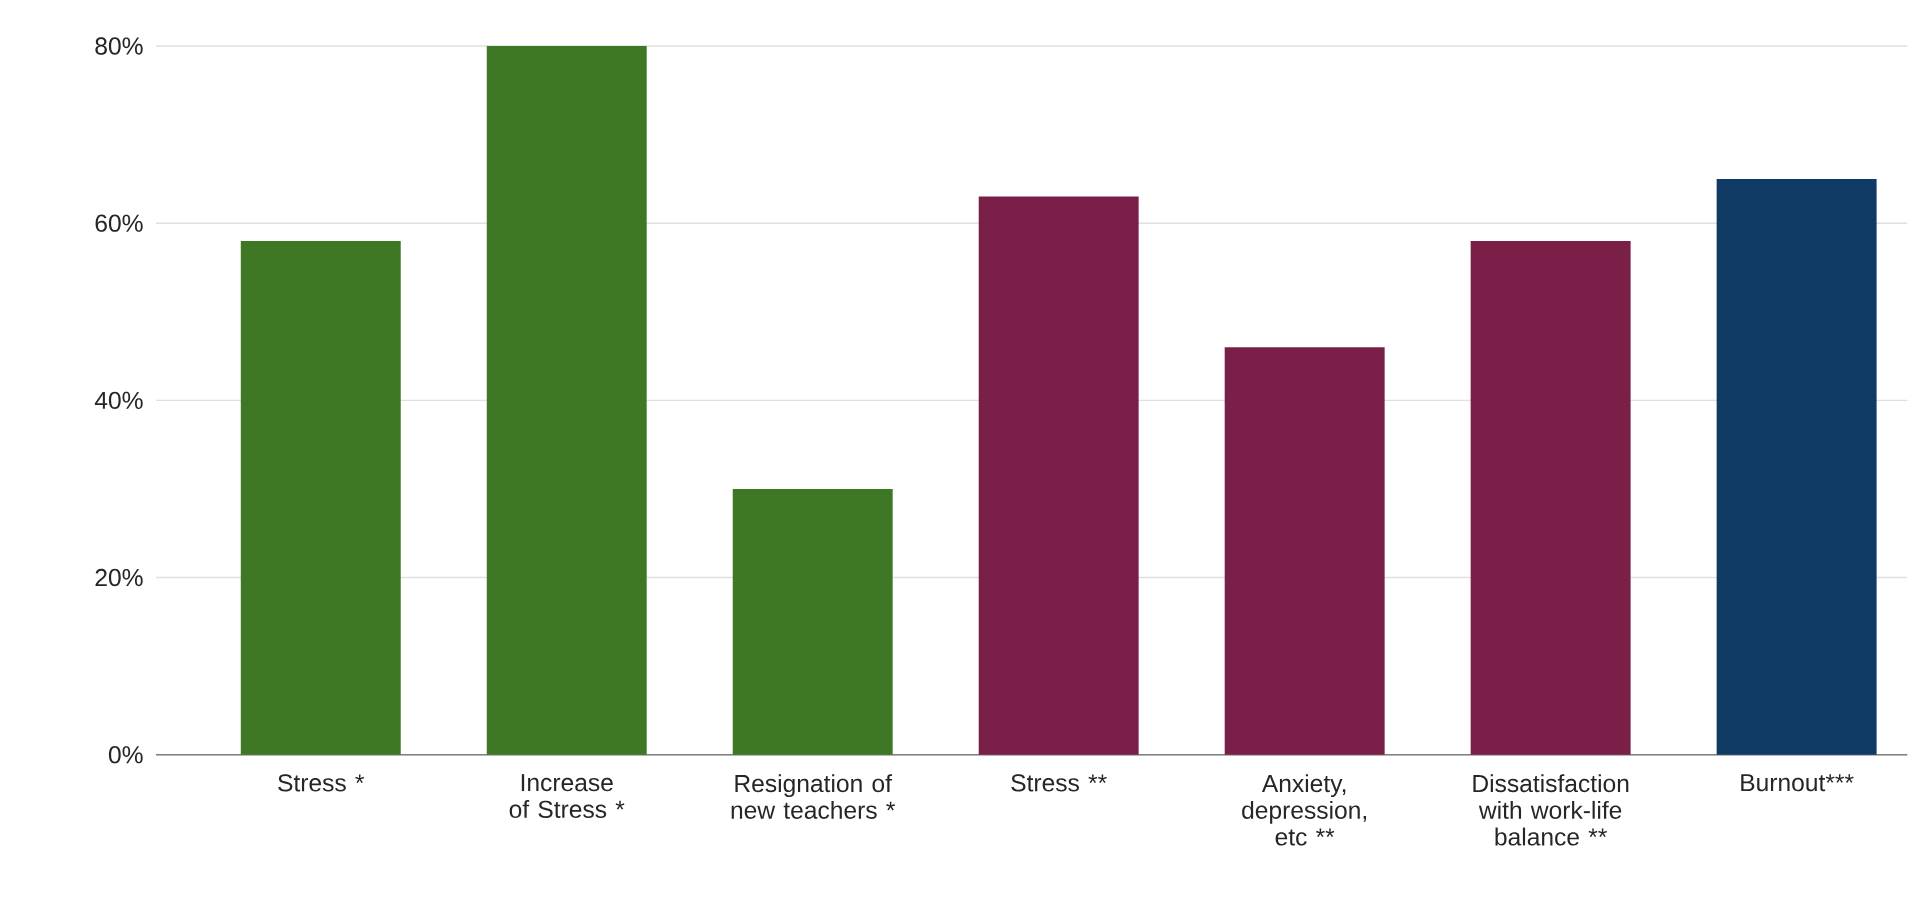  Describe the element at coordinates (119, 223) in the screenshot. I see `y-tick-label: 60%` at that location.